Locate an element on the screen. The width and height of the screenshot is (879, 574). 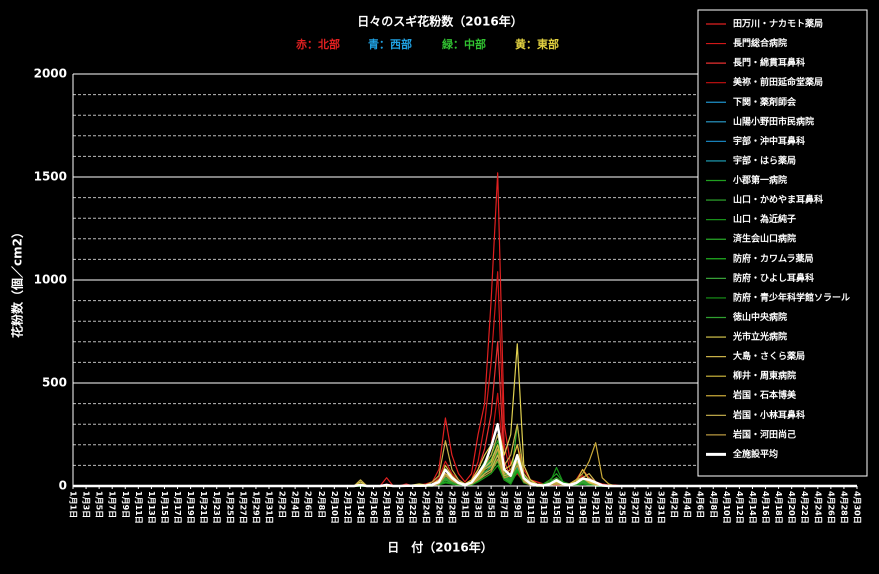
x-tick-label: 1月15日 is located at coordinates (164, 507).